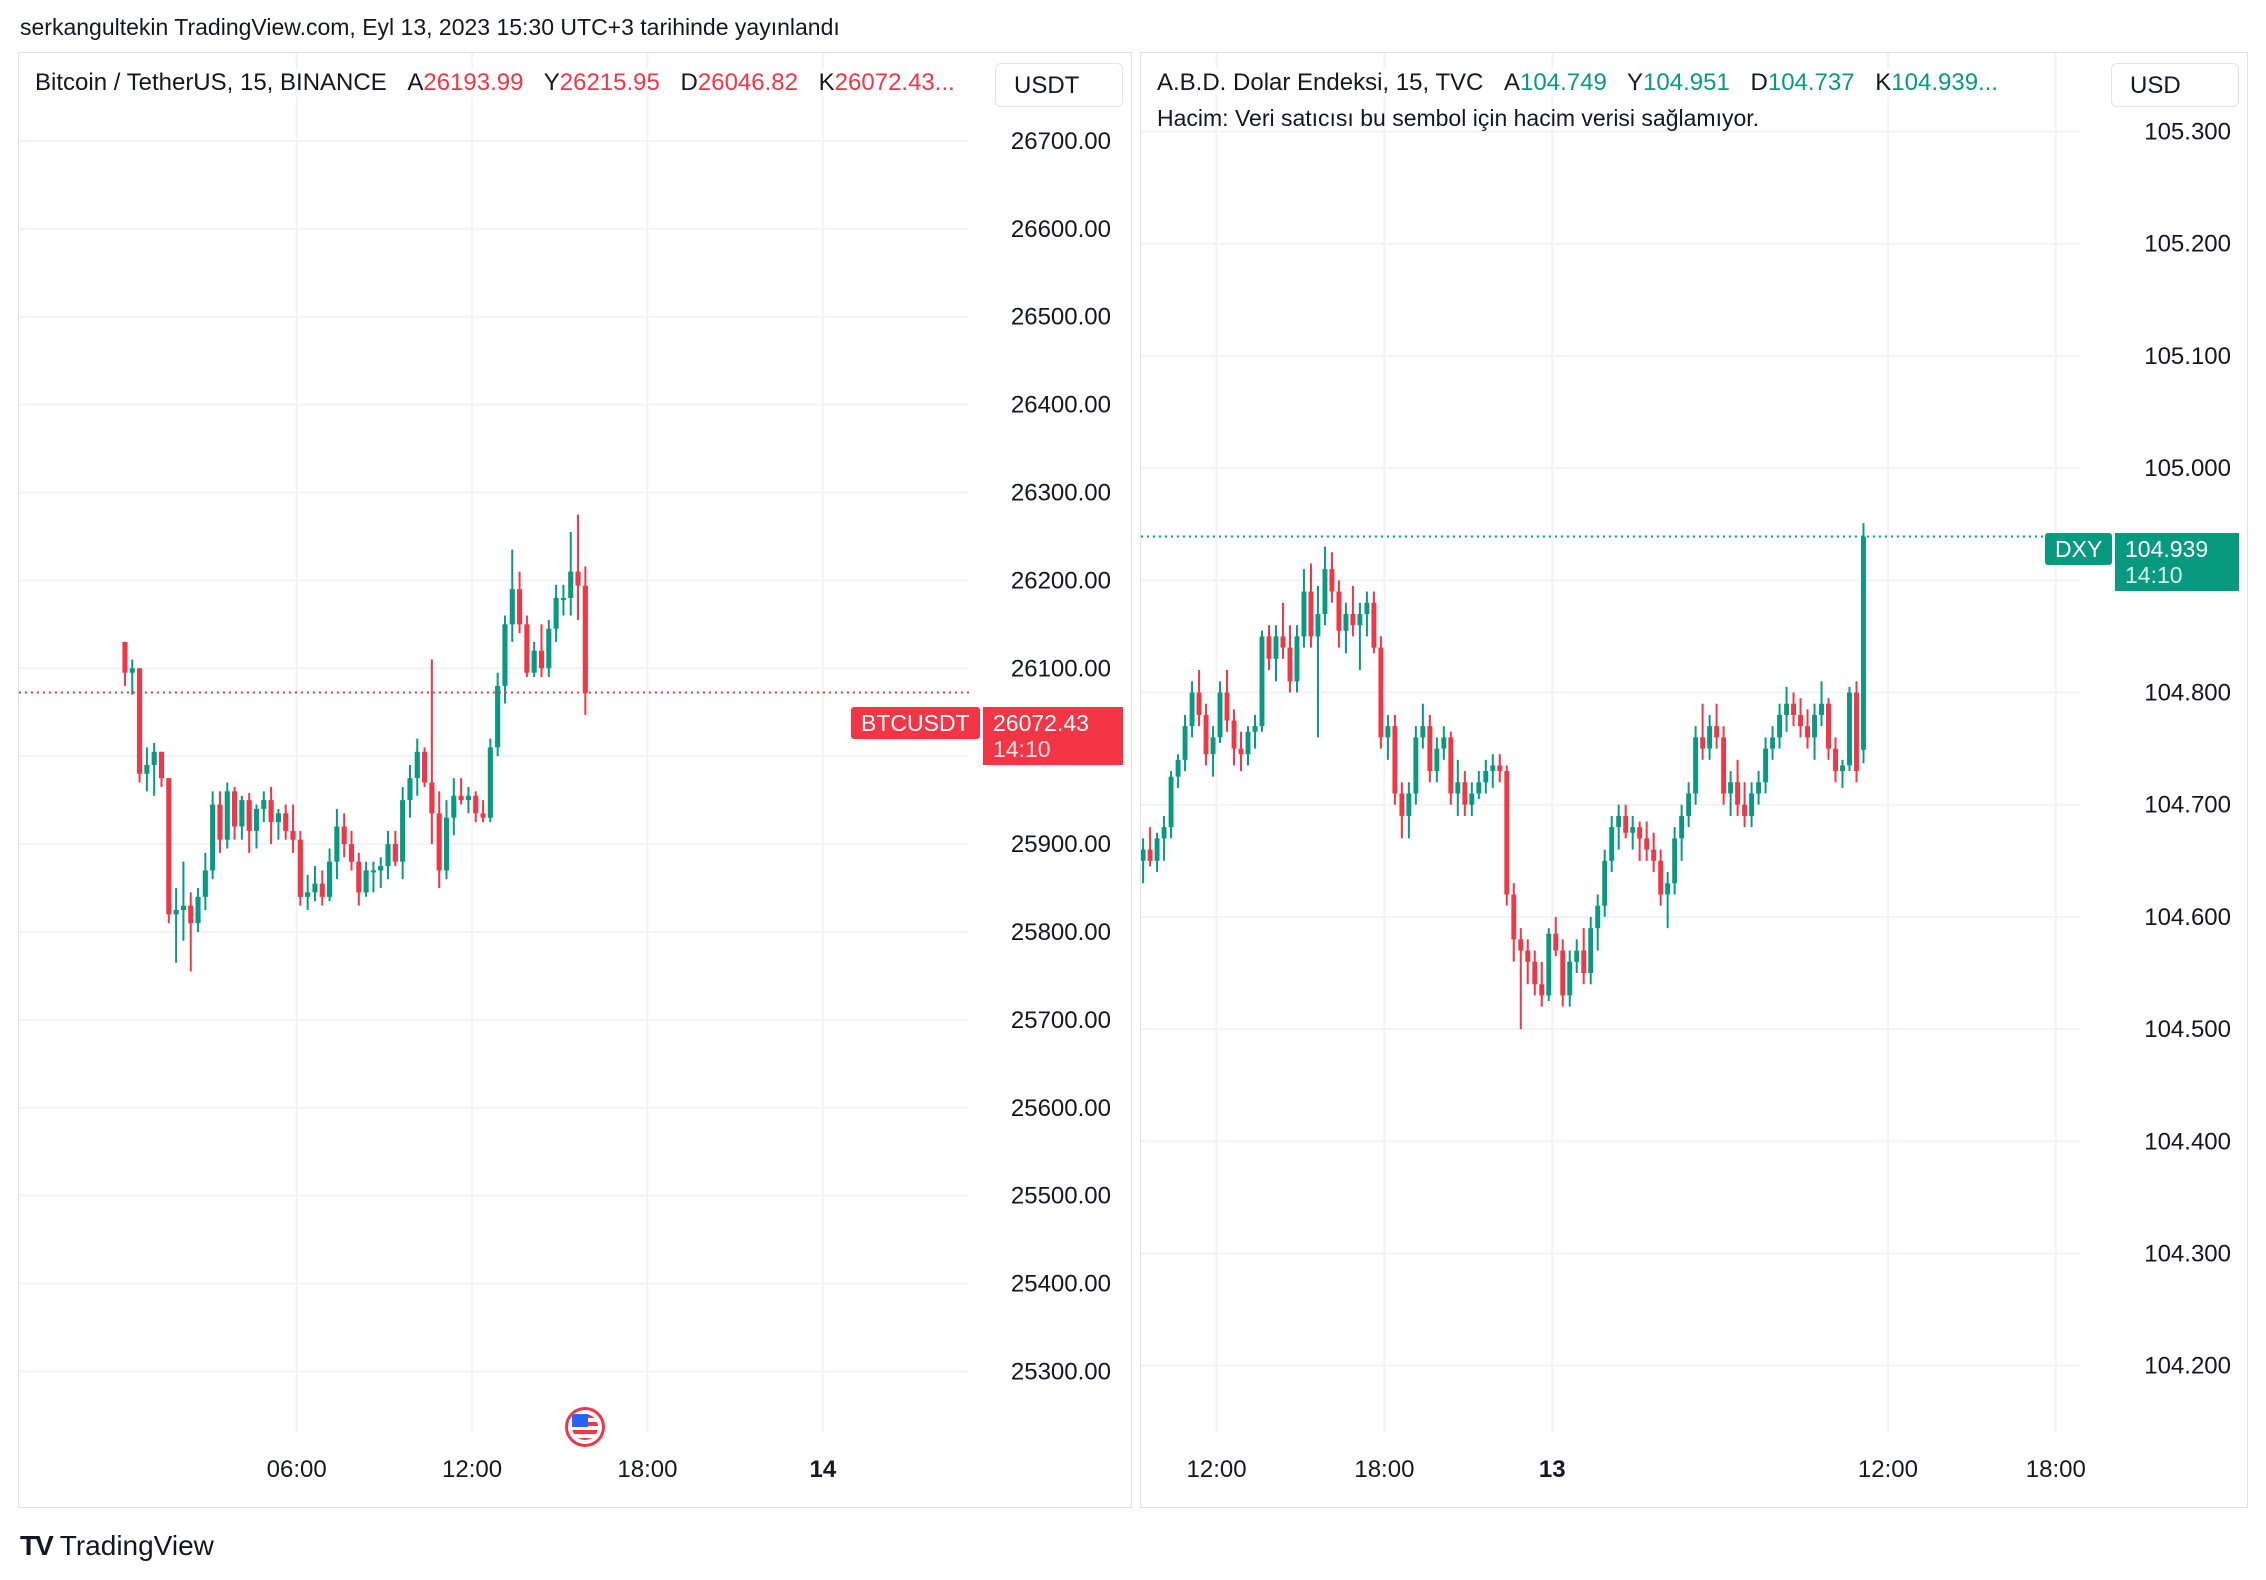 The width and height of the screenshot is (2266, 1580). Describe the element at coordinates (2187, 693) in the screenshot. I see `y-tick-label: 104.800` at that location.